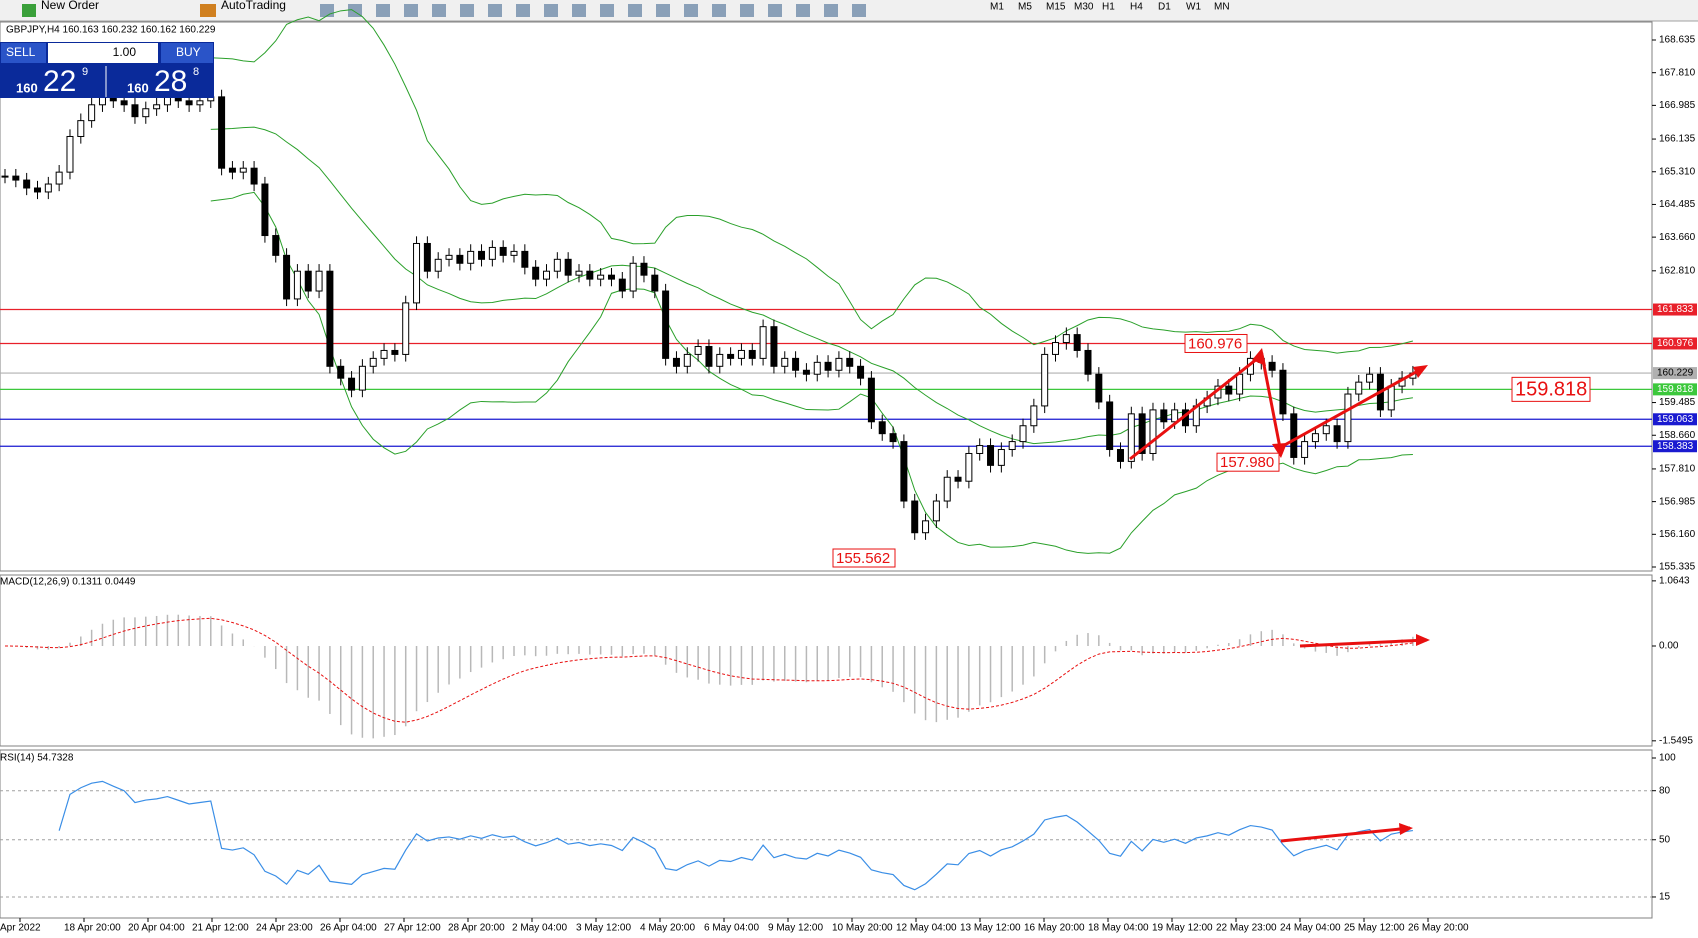  I want to click on buy-label: BUY, so click(188, 52).